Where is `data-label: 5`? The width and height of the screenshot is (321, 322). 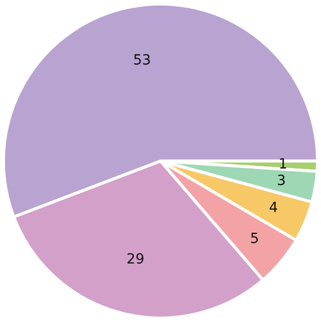
data-label: 5 is located at coordinates (255, 239).